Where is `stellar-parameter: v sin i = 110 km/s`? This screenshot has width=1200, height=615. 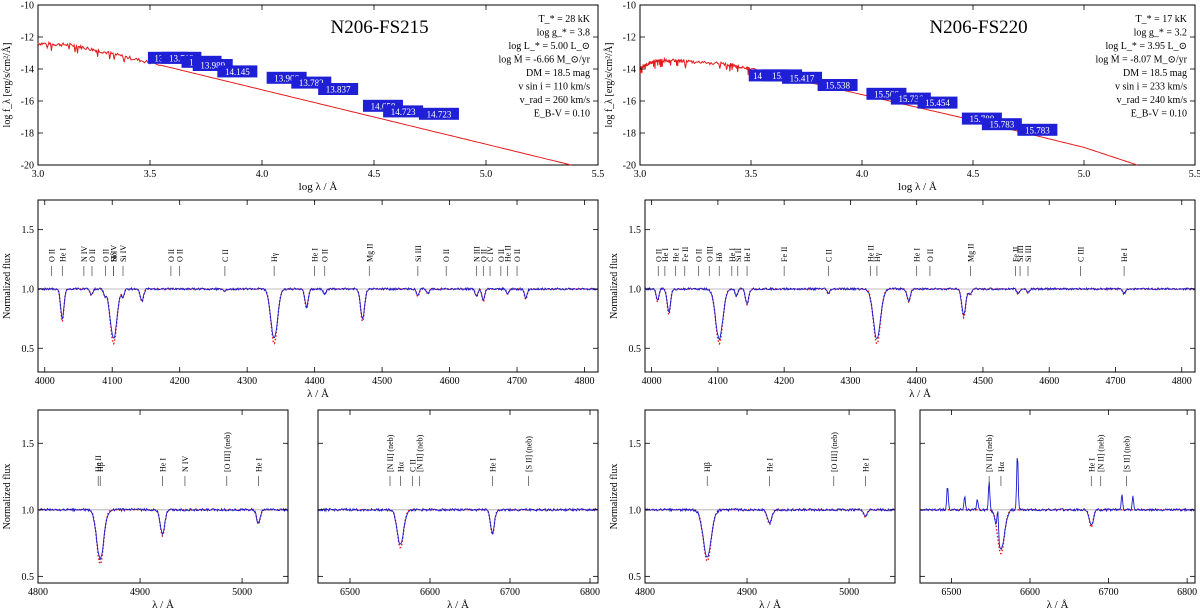 stellar-parameter: v sin i = 110 km/s is located at coordinates (554, 87).